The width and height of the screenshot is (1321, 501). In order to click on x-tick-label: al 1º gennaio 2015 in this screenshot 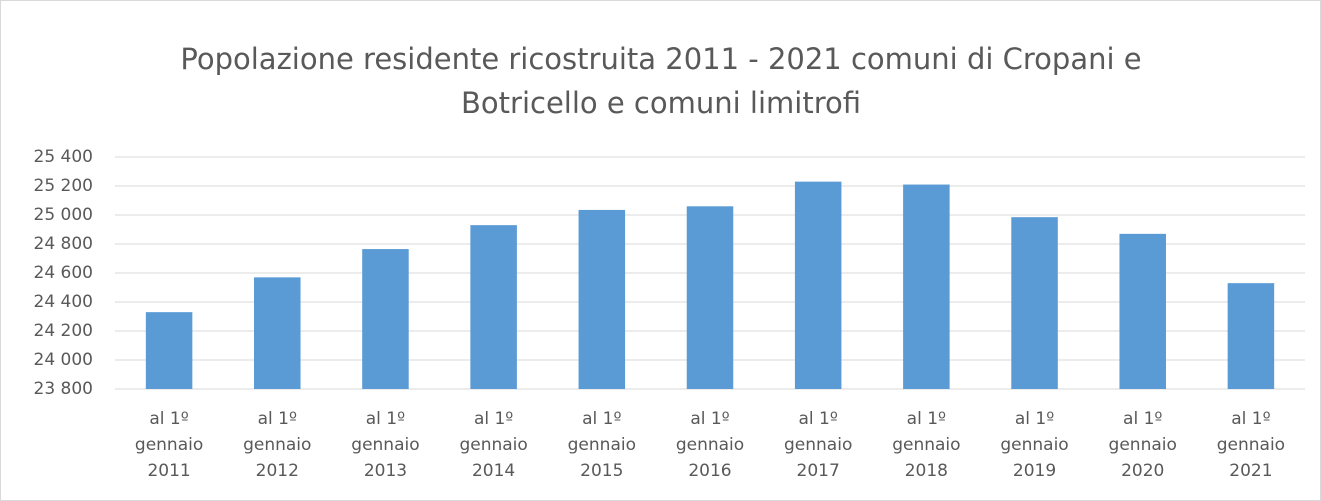, I will do `click(601, 445)`.